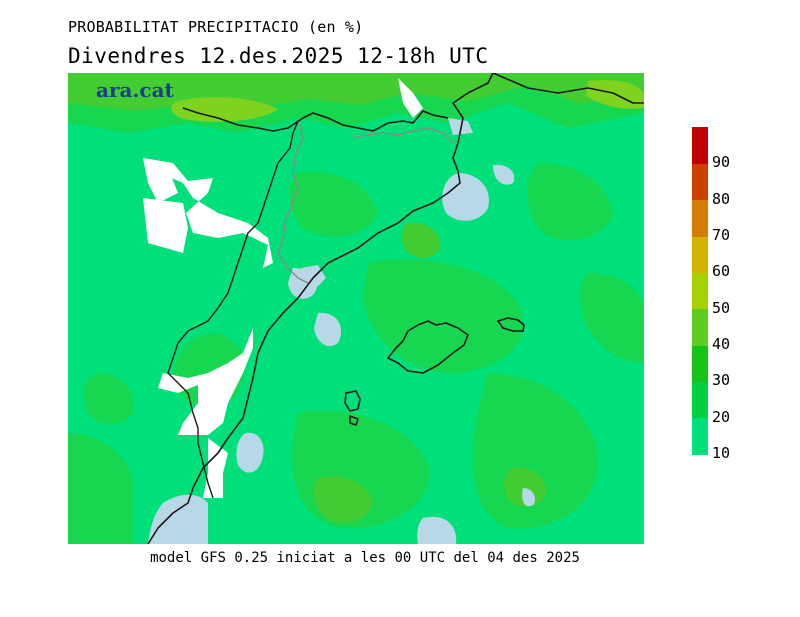  Describe the element at coordinates (700, 127) in the screenshot. I see `scale-segment-top` at that location.